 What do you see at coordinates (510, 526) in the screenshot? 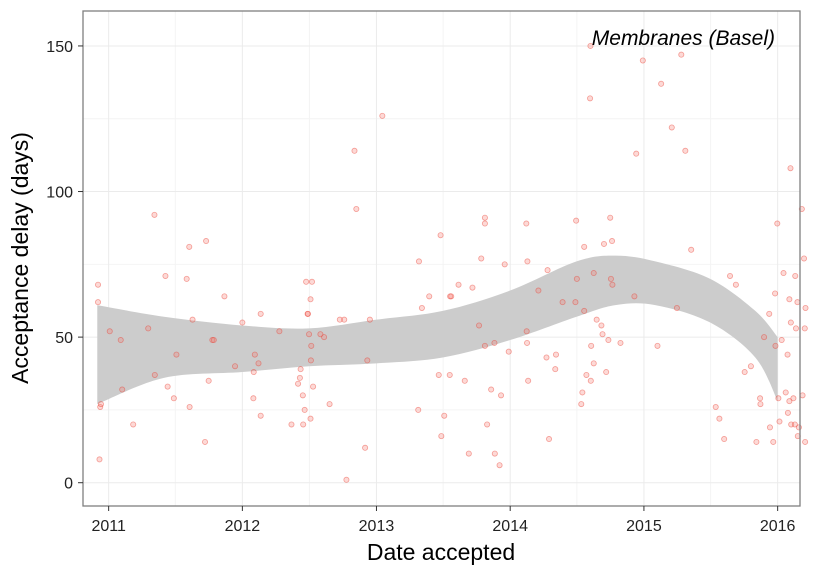
I see `x-tick-label: 2014` at bounding box center [510, 526].